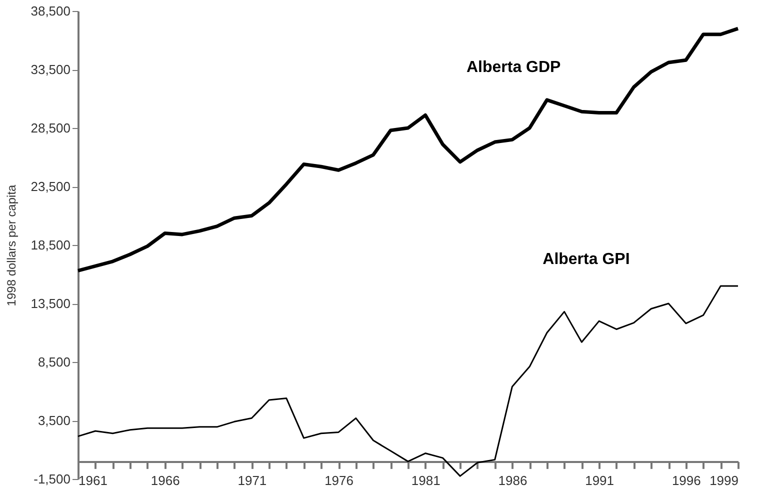  I want to click on y-tick-label: 18,500, so click(50, 245).